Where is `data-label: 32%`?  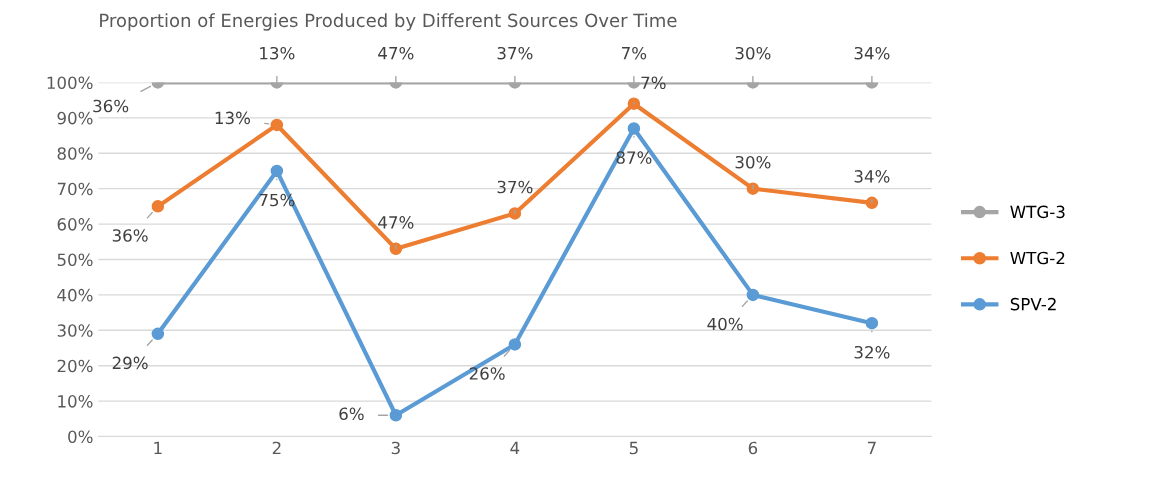 data-label: 32% is located at coordinates (872, 352).